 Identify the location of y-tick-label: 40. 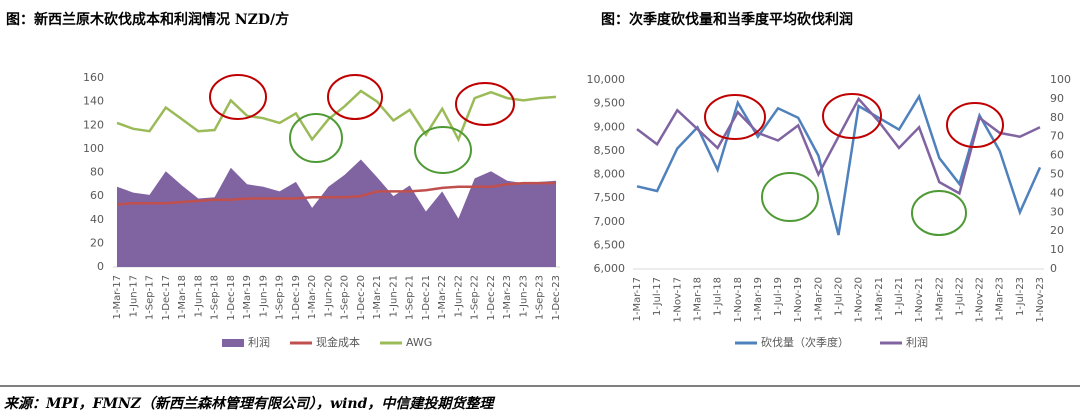
(97, 219).